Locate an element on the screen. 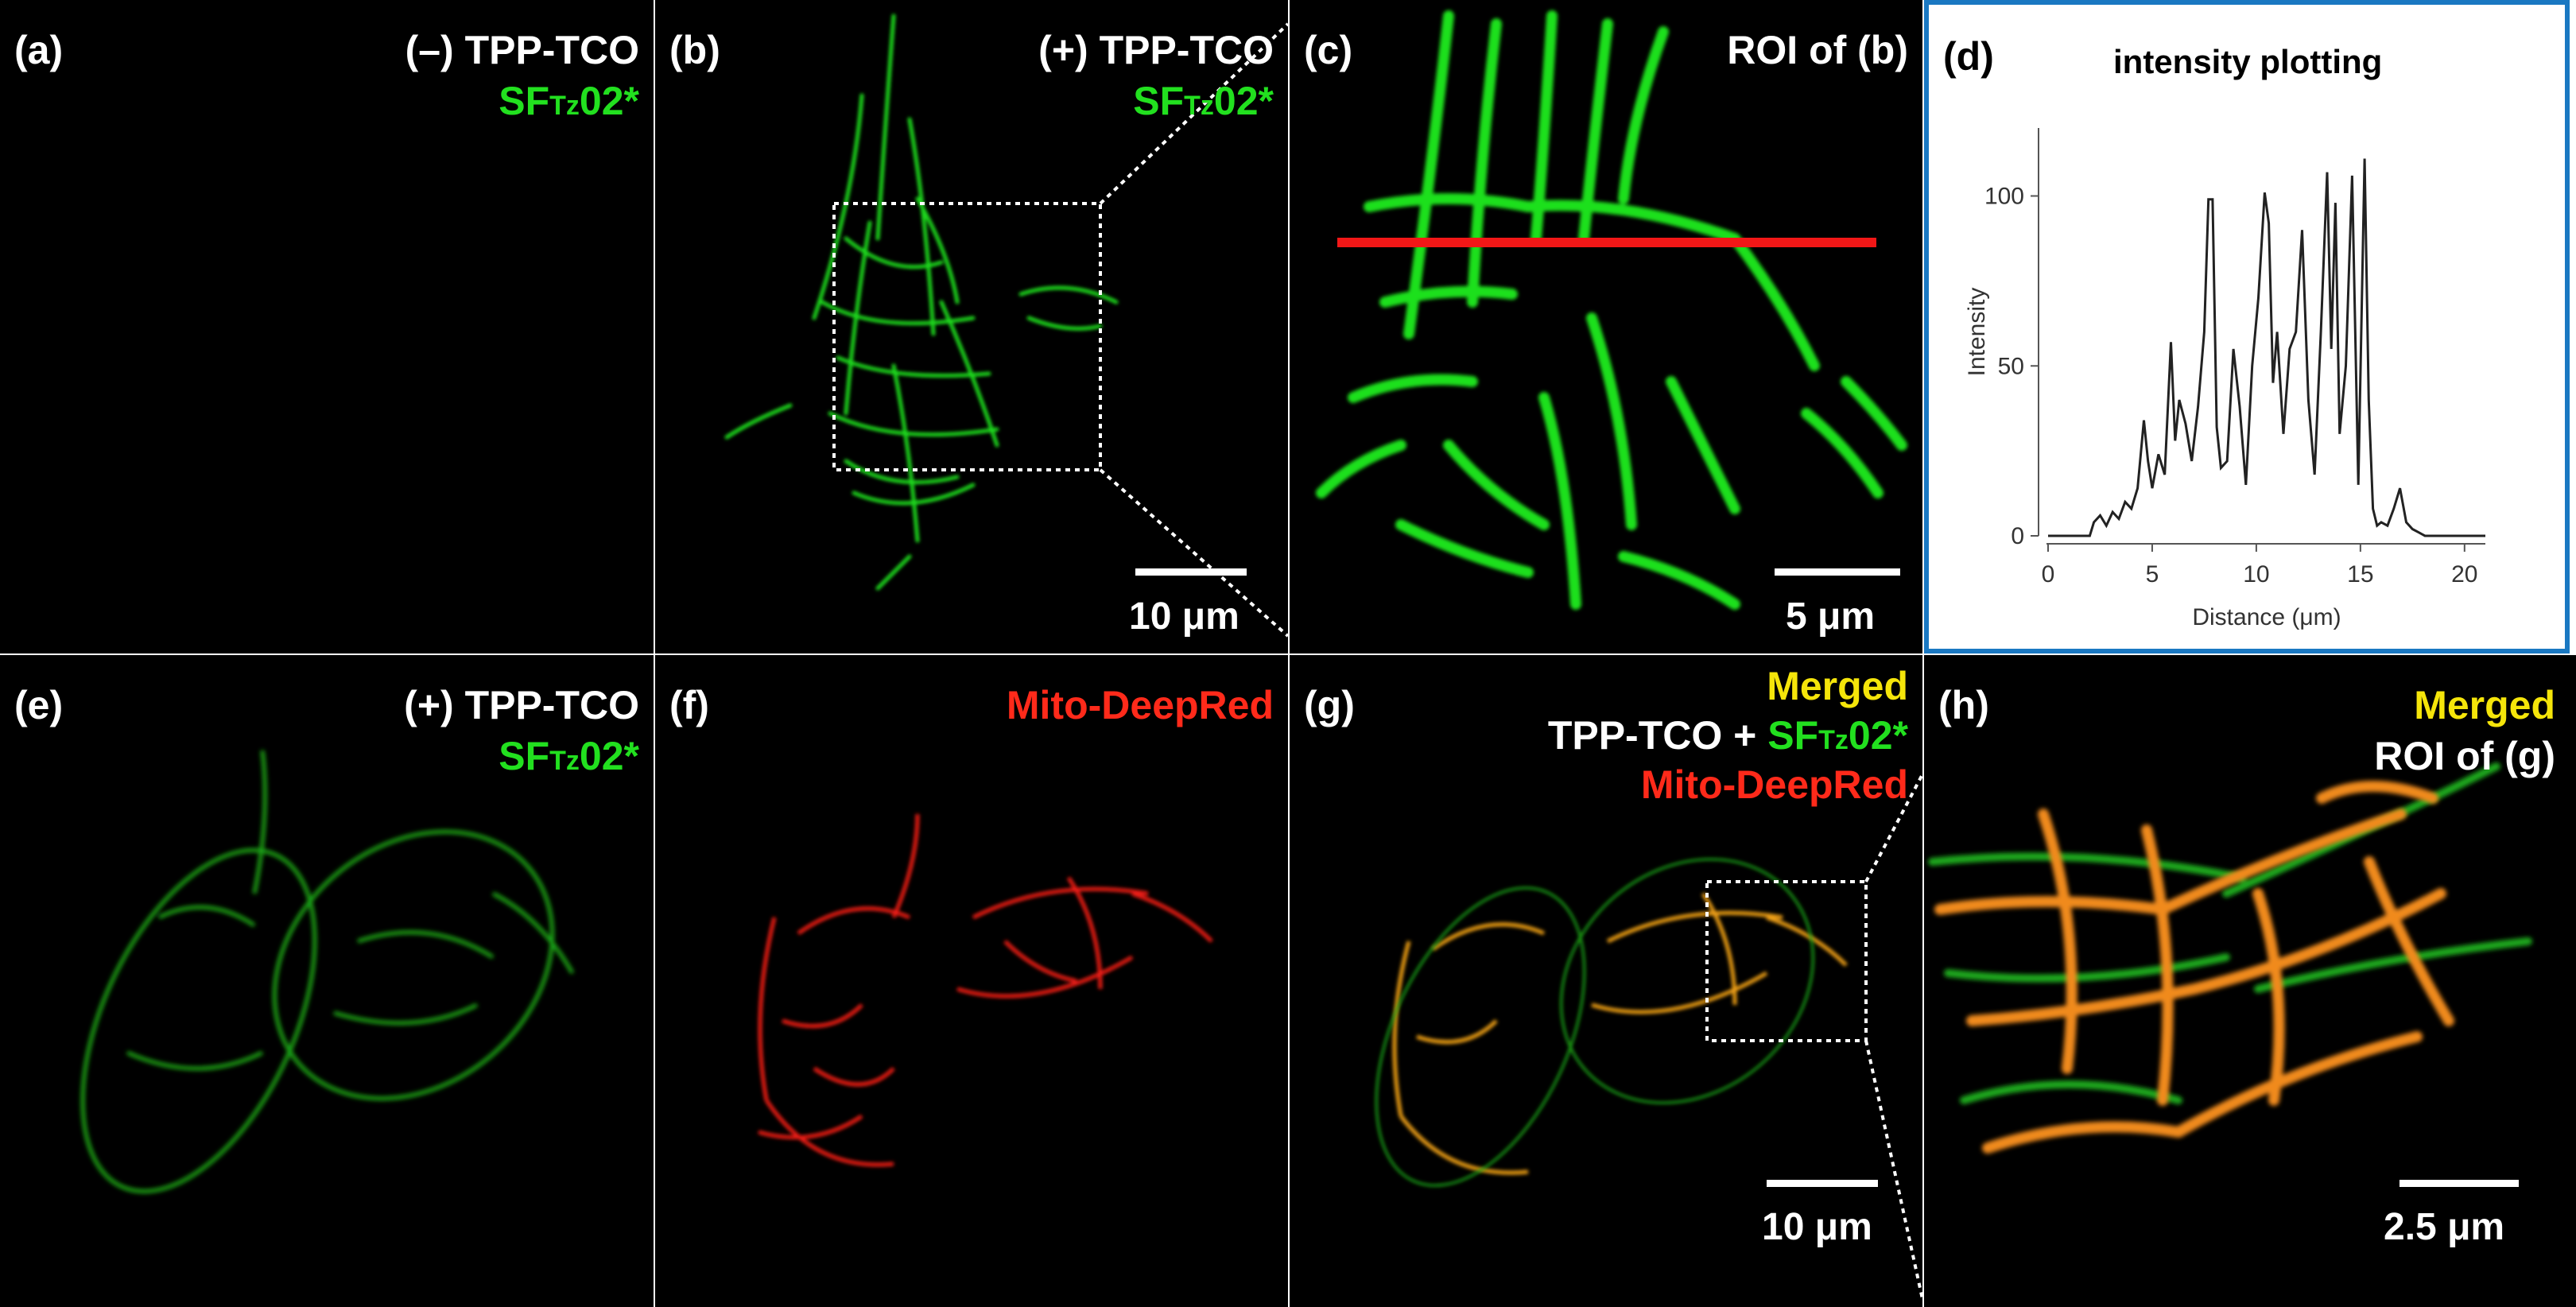 This screenshot has height=1307, width=2576. panel-g-title-2: TPP-TCO + SFTz02* is located at coordinates (1728, 735).